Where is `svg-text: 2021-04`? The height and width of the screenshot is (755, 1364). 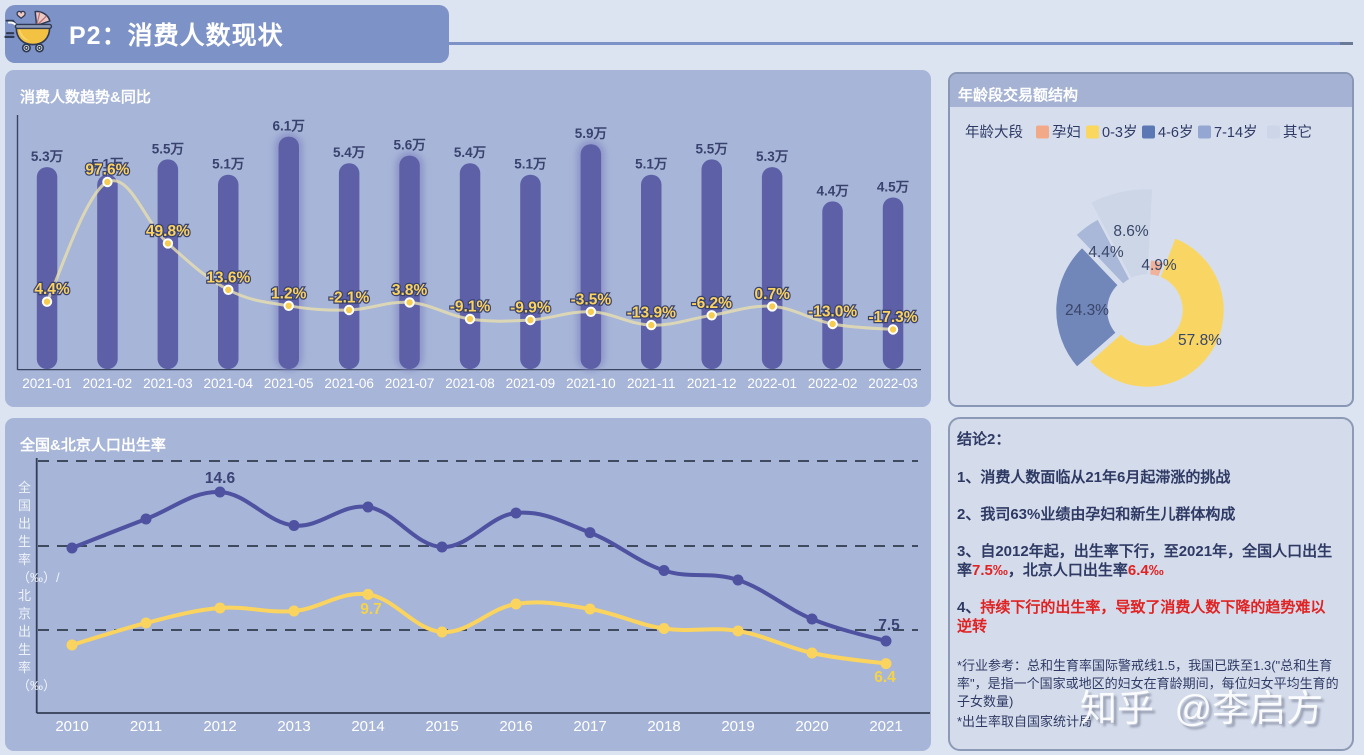 svg-text: 2021-04 is located at coordinates (229, 383).